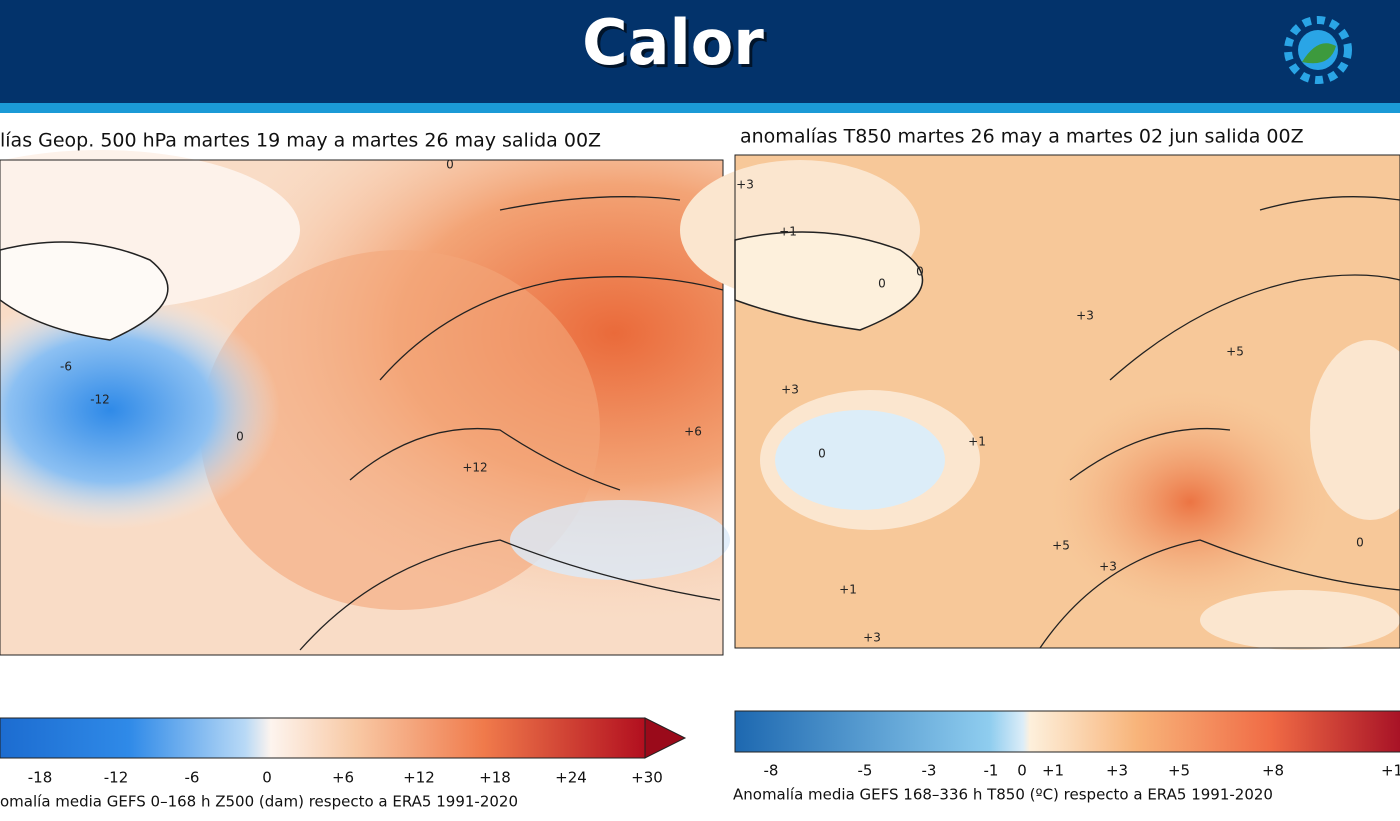  I want to click on tick-label: -5, so click(865, 771).